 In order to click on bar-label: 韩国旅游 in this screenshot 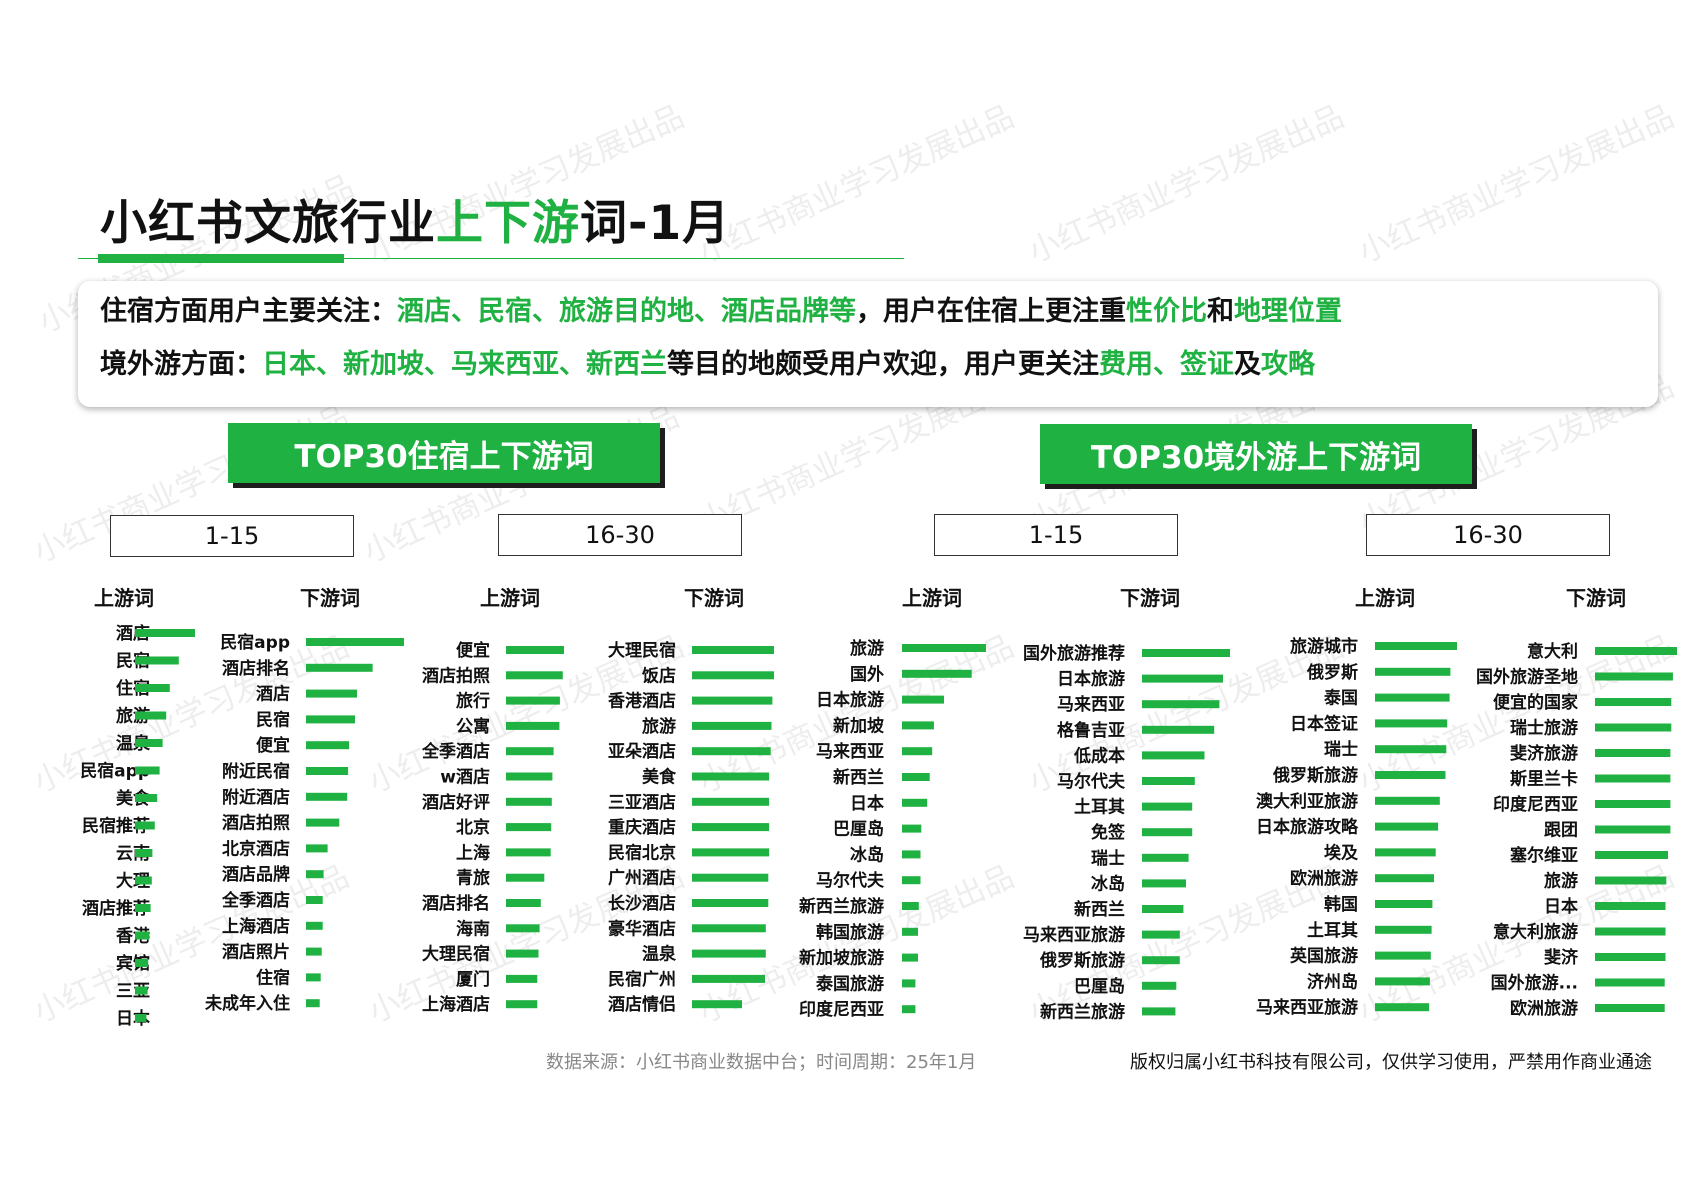, I will do `click(850, 932)`.